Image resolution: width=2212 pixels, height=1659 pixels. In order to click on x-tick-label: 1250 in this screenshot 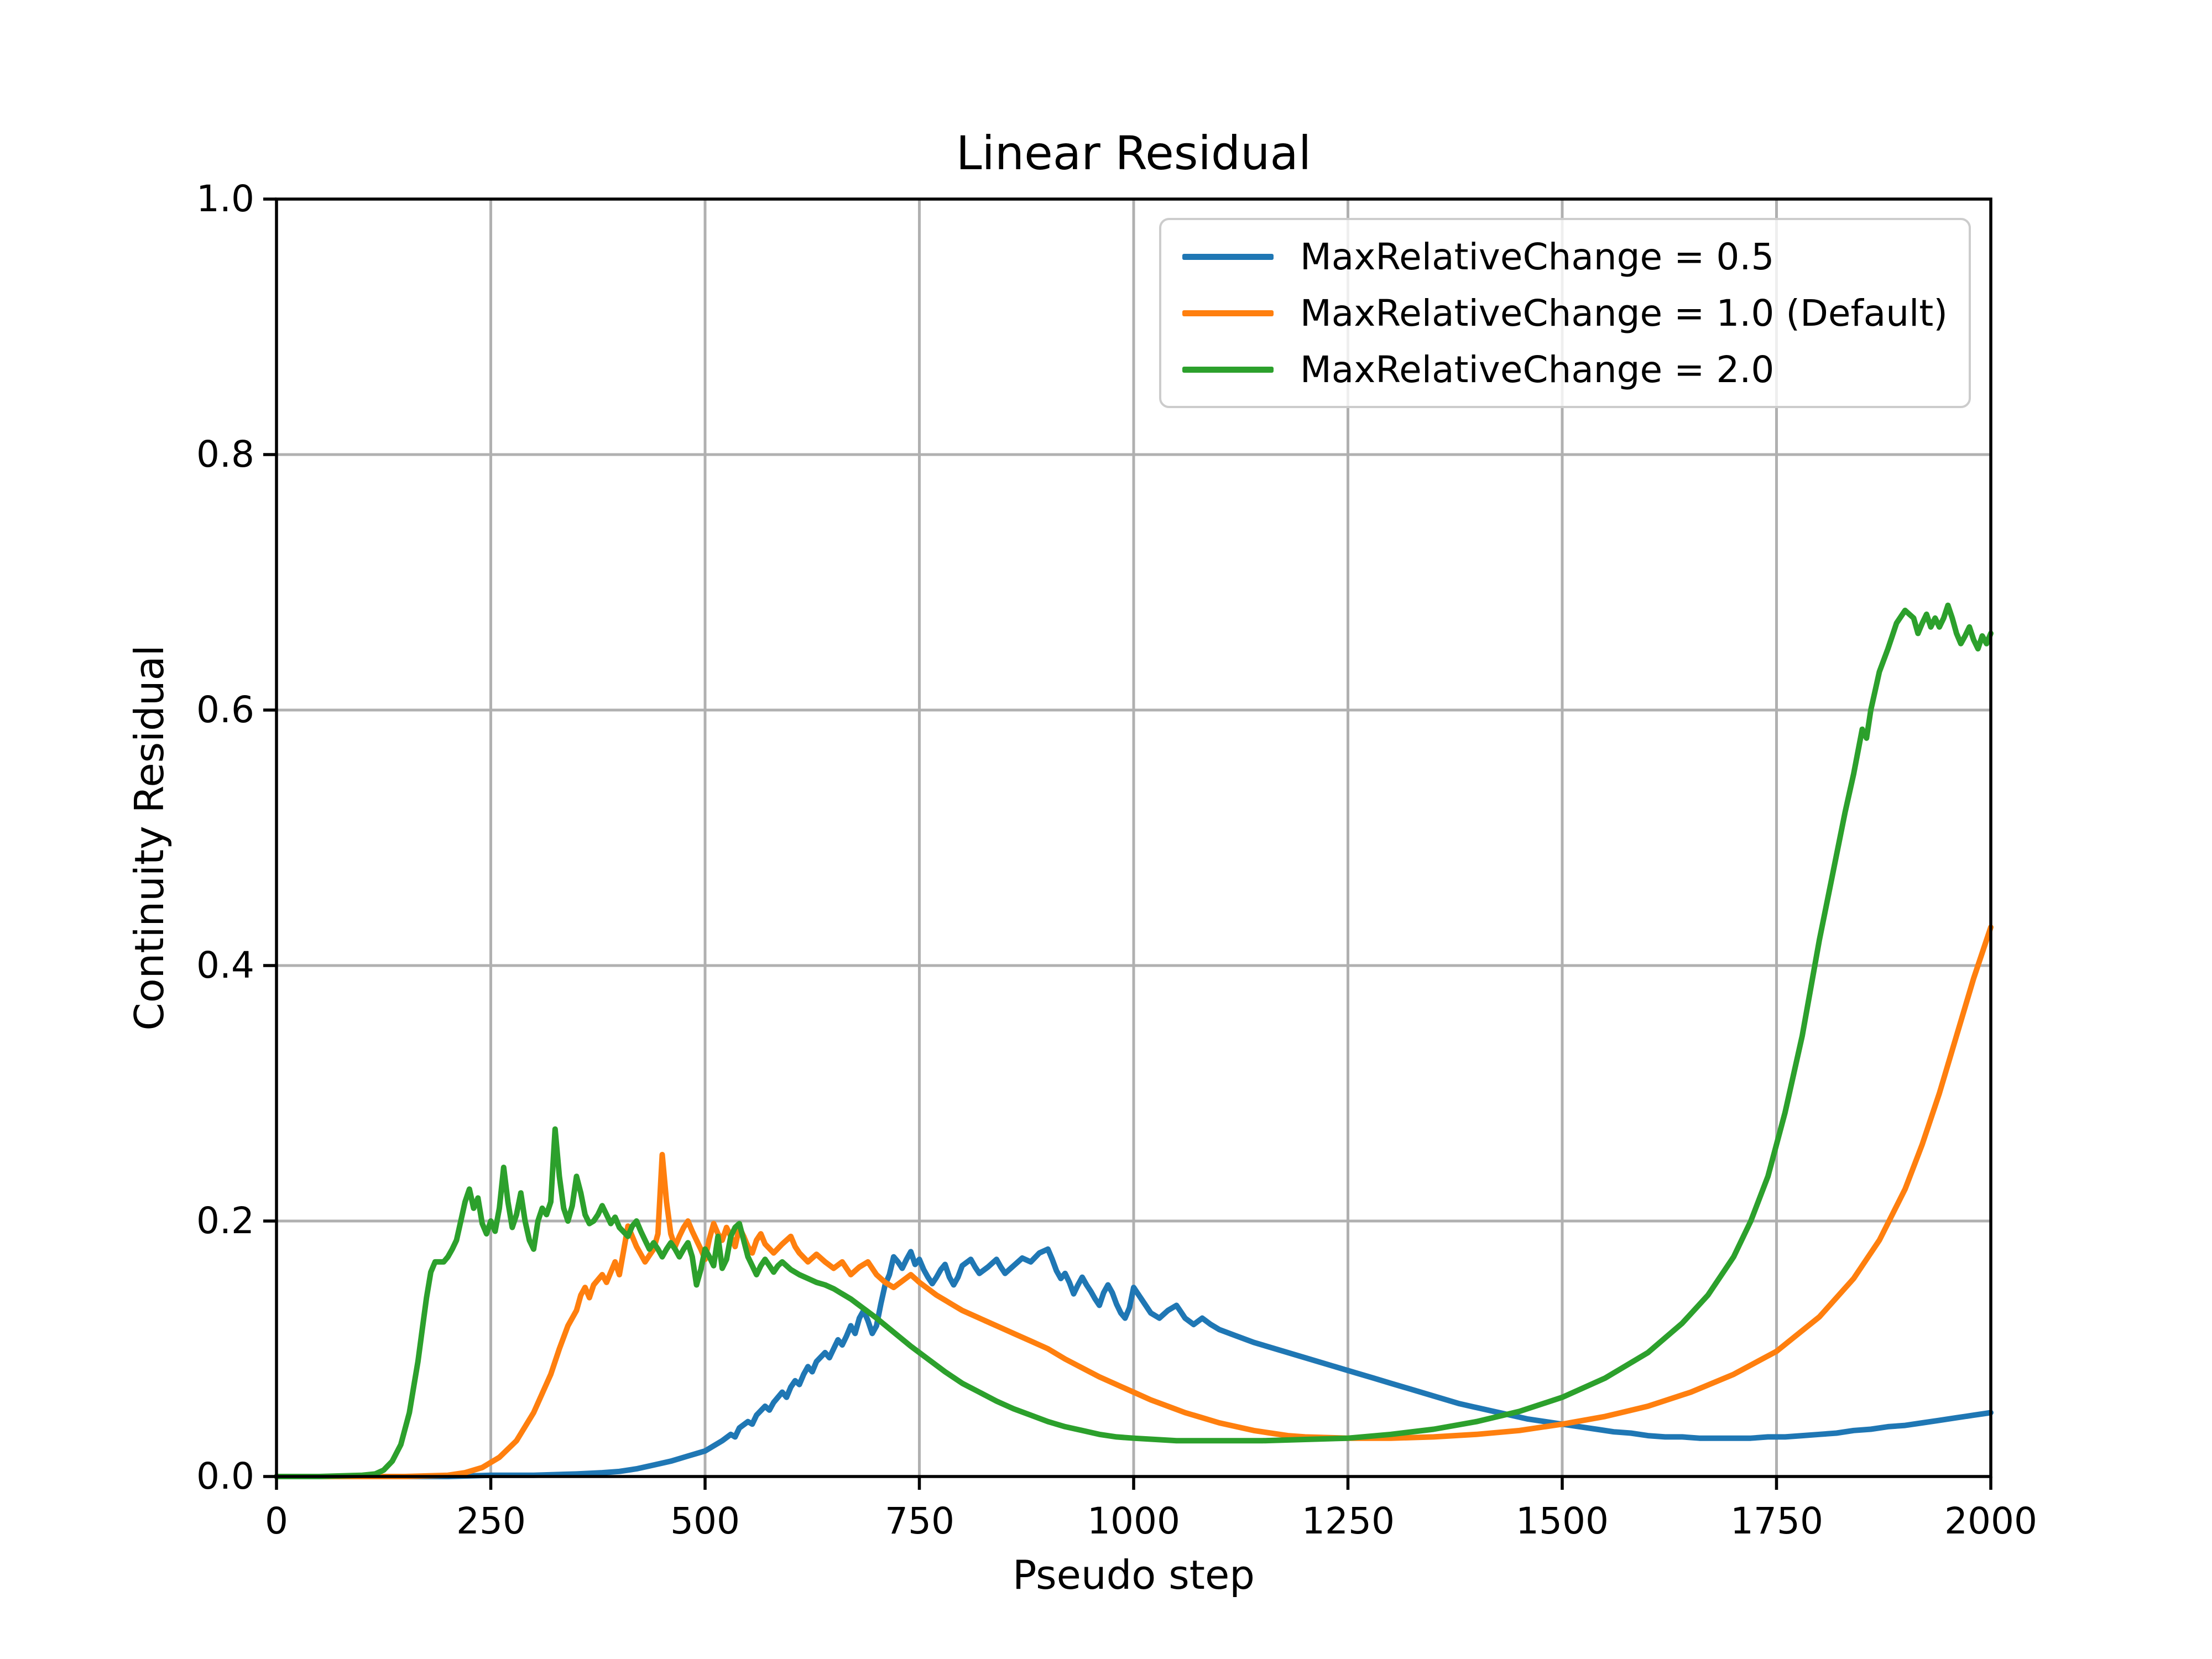, I will do `click(1348, 1521)`.